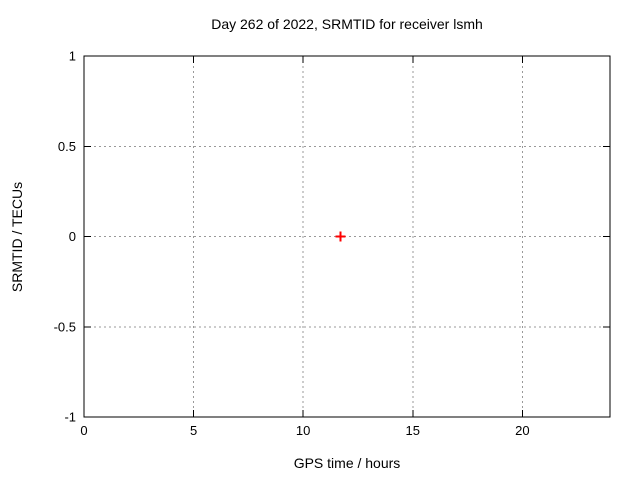 The width and height of the screenshot is (640, 480). I want to click on x-tick-label: 15, so click(413, 430).